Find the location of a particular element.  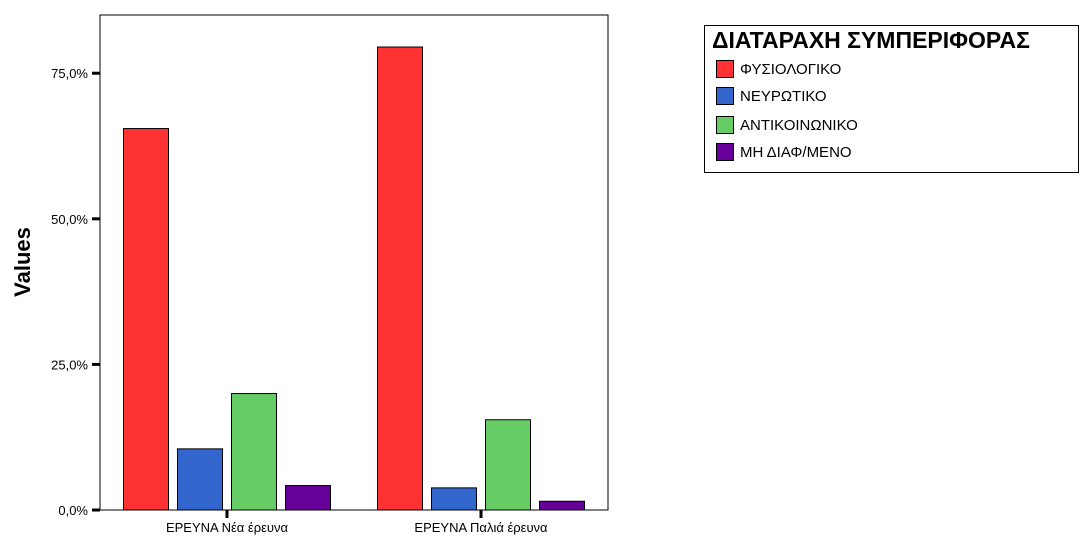

y-axis-label: Values is located at coordinates (22, 262).